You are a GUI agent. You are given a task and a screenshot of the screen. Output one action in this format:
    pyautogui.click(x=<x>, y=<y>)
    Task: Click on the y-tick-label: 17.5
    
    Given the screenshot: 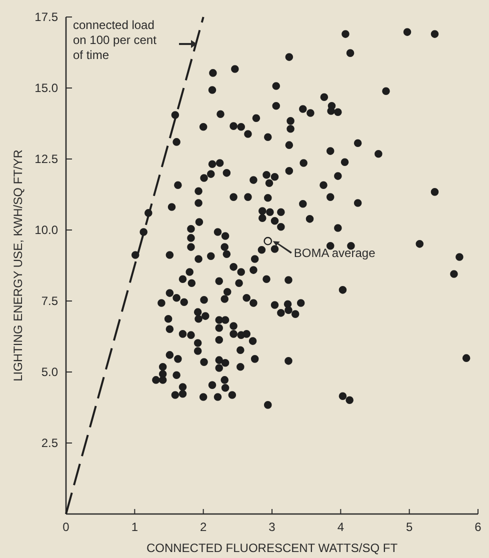 What is the action you would take?
    pyautogui.click(x=46, y=17)
    